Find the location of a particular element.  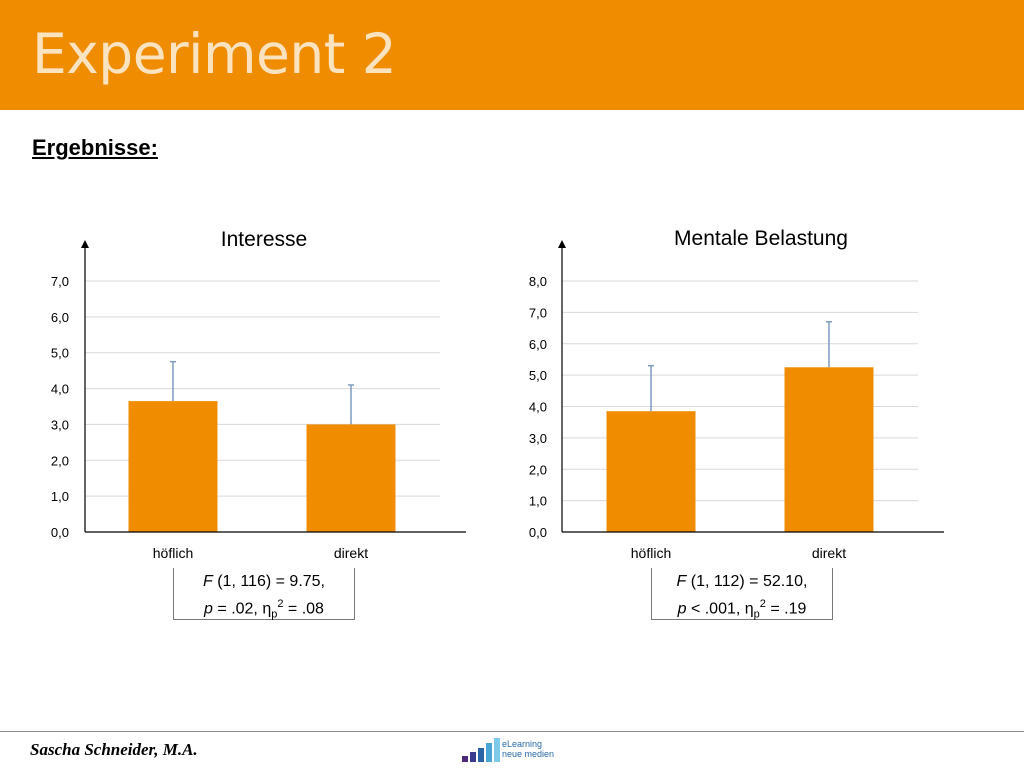

chart-title: Interesse is located at coordinates (264, 239).